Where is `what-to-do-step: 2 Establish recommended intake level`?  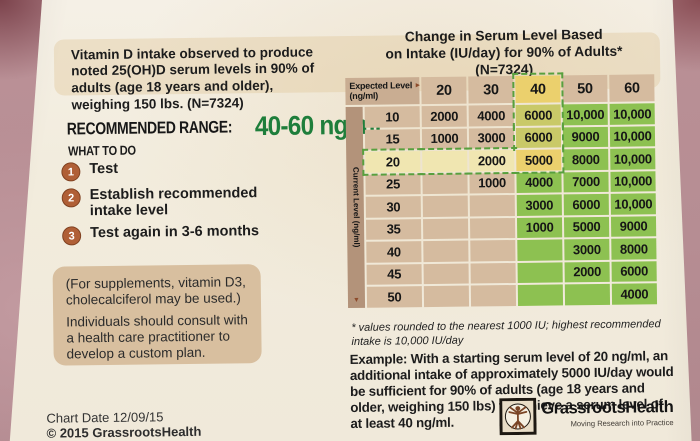
what-to-do-step: 2 Establish recommended intake level is located at coordinates (176, 202).